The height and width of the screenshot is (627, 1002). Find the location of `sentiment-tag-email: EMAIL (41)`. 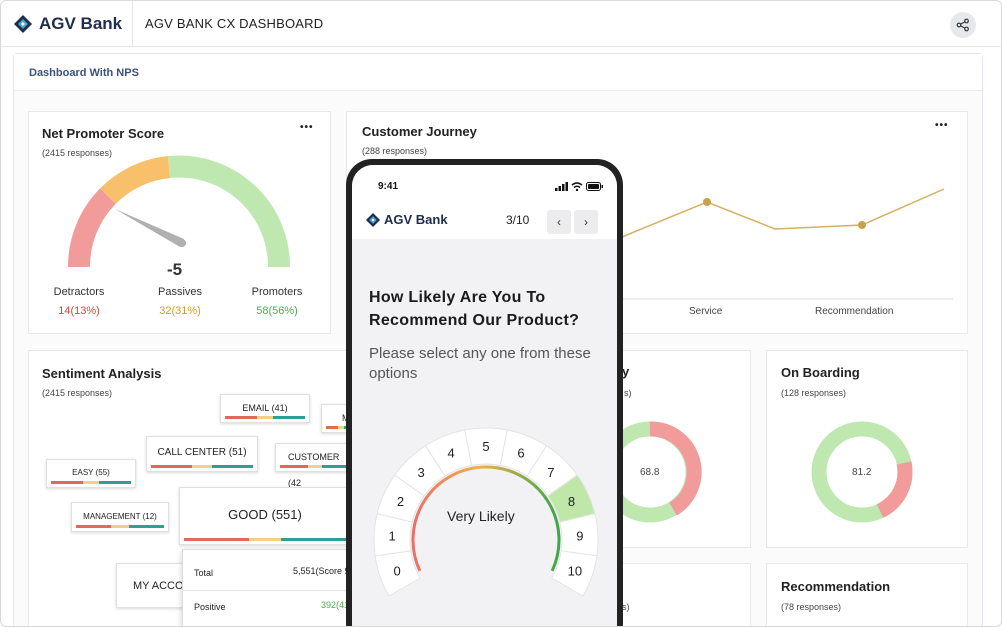

sentiment-tag-email: EMAIL (41) is located at coordinates (265, 408).